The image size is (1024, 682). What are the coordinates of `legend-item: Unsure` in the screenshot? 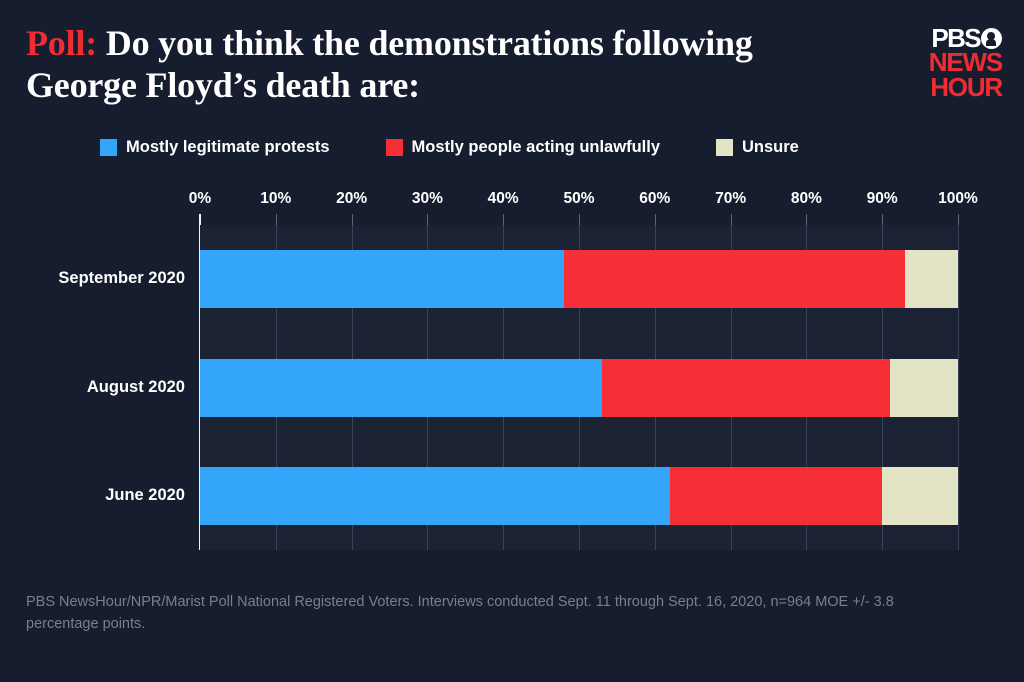 It's located at (757, 147).